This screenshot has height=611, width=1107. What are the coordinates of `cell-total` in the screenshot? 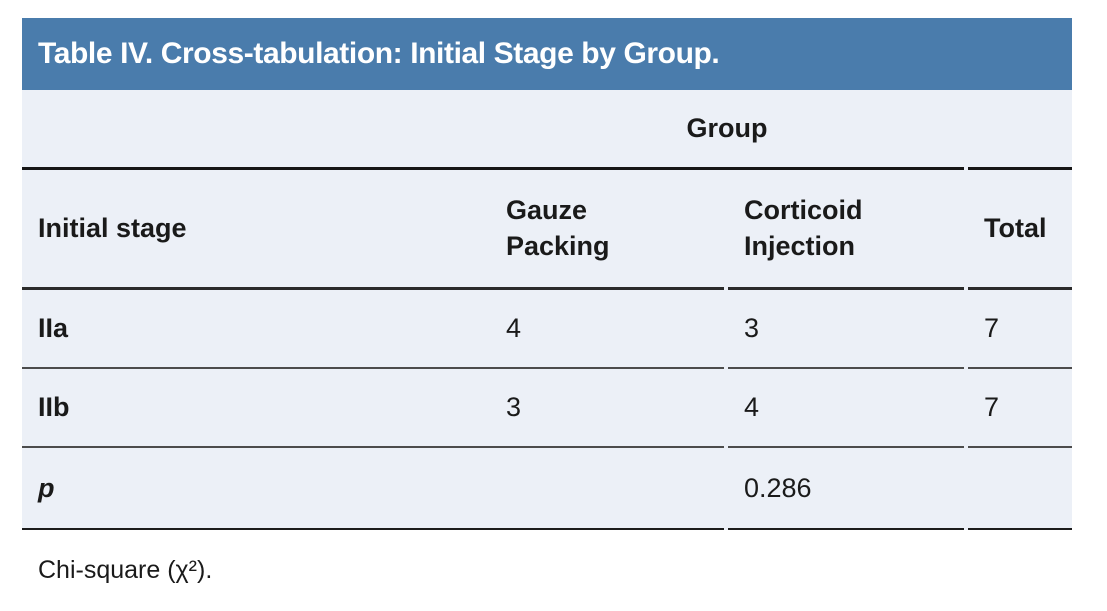 It's located at (1020, 489).